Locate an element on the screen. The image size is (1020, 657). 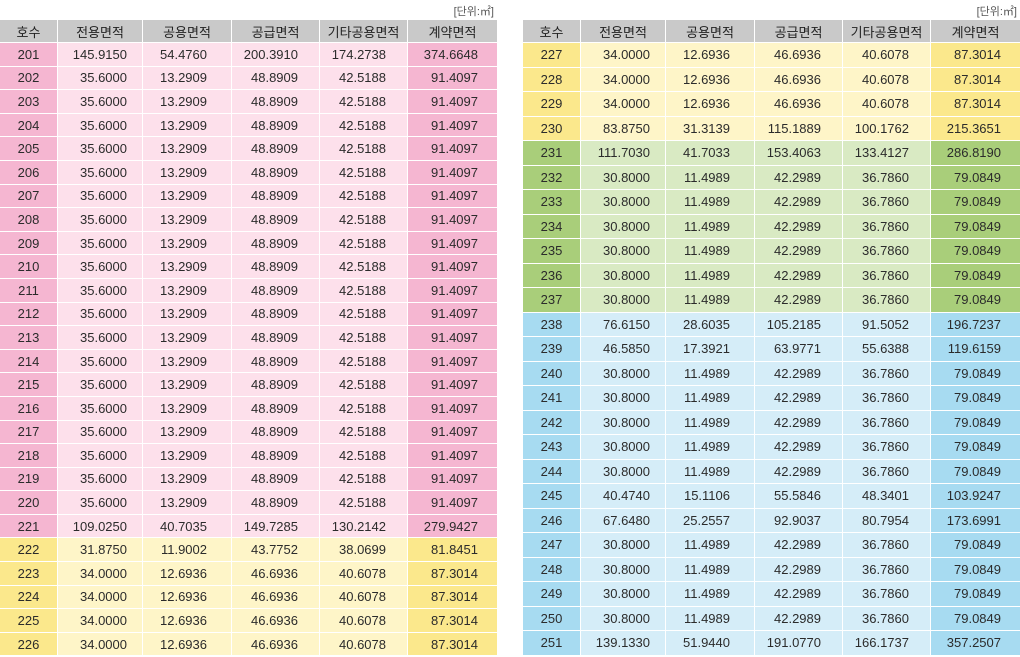
unit-number-cell: 225 is located at coordinates (28, 620).